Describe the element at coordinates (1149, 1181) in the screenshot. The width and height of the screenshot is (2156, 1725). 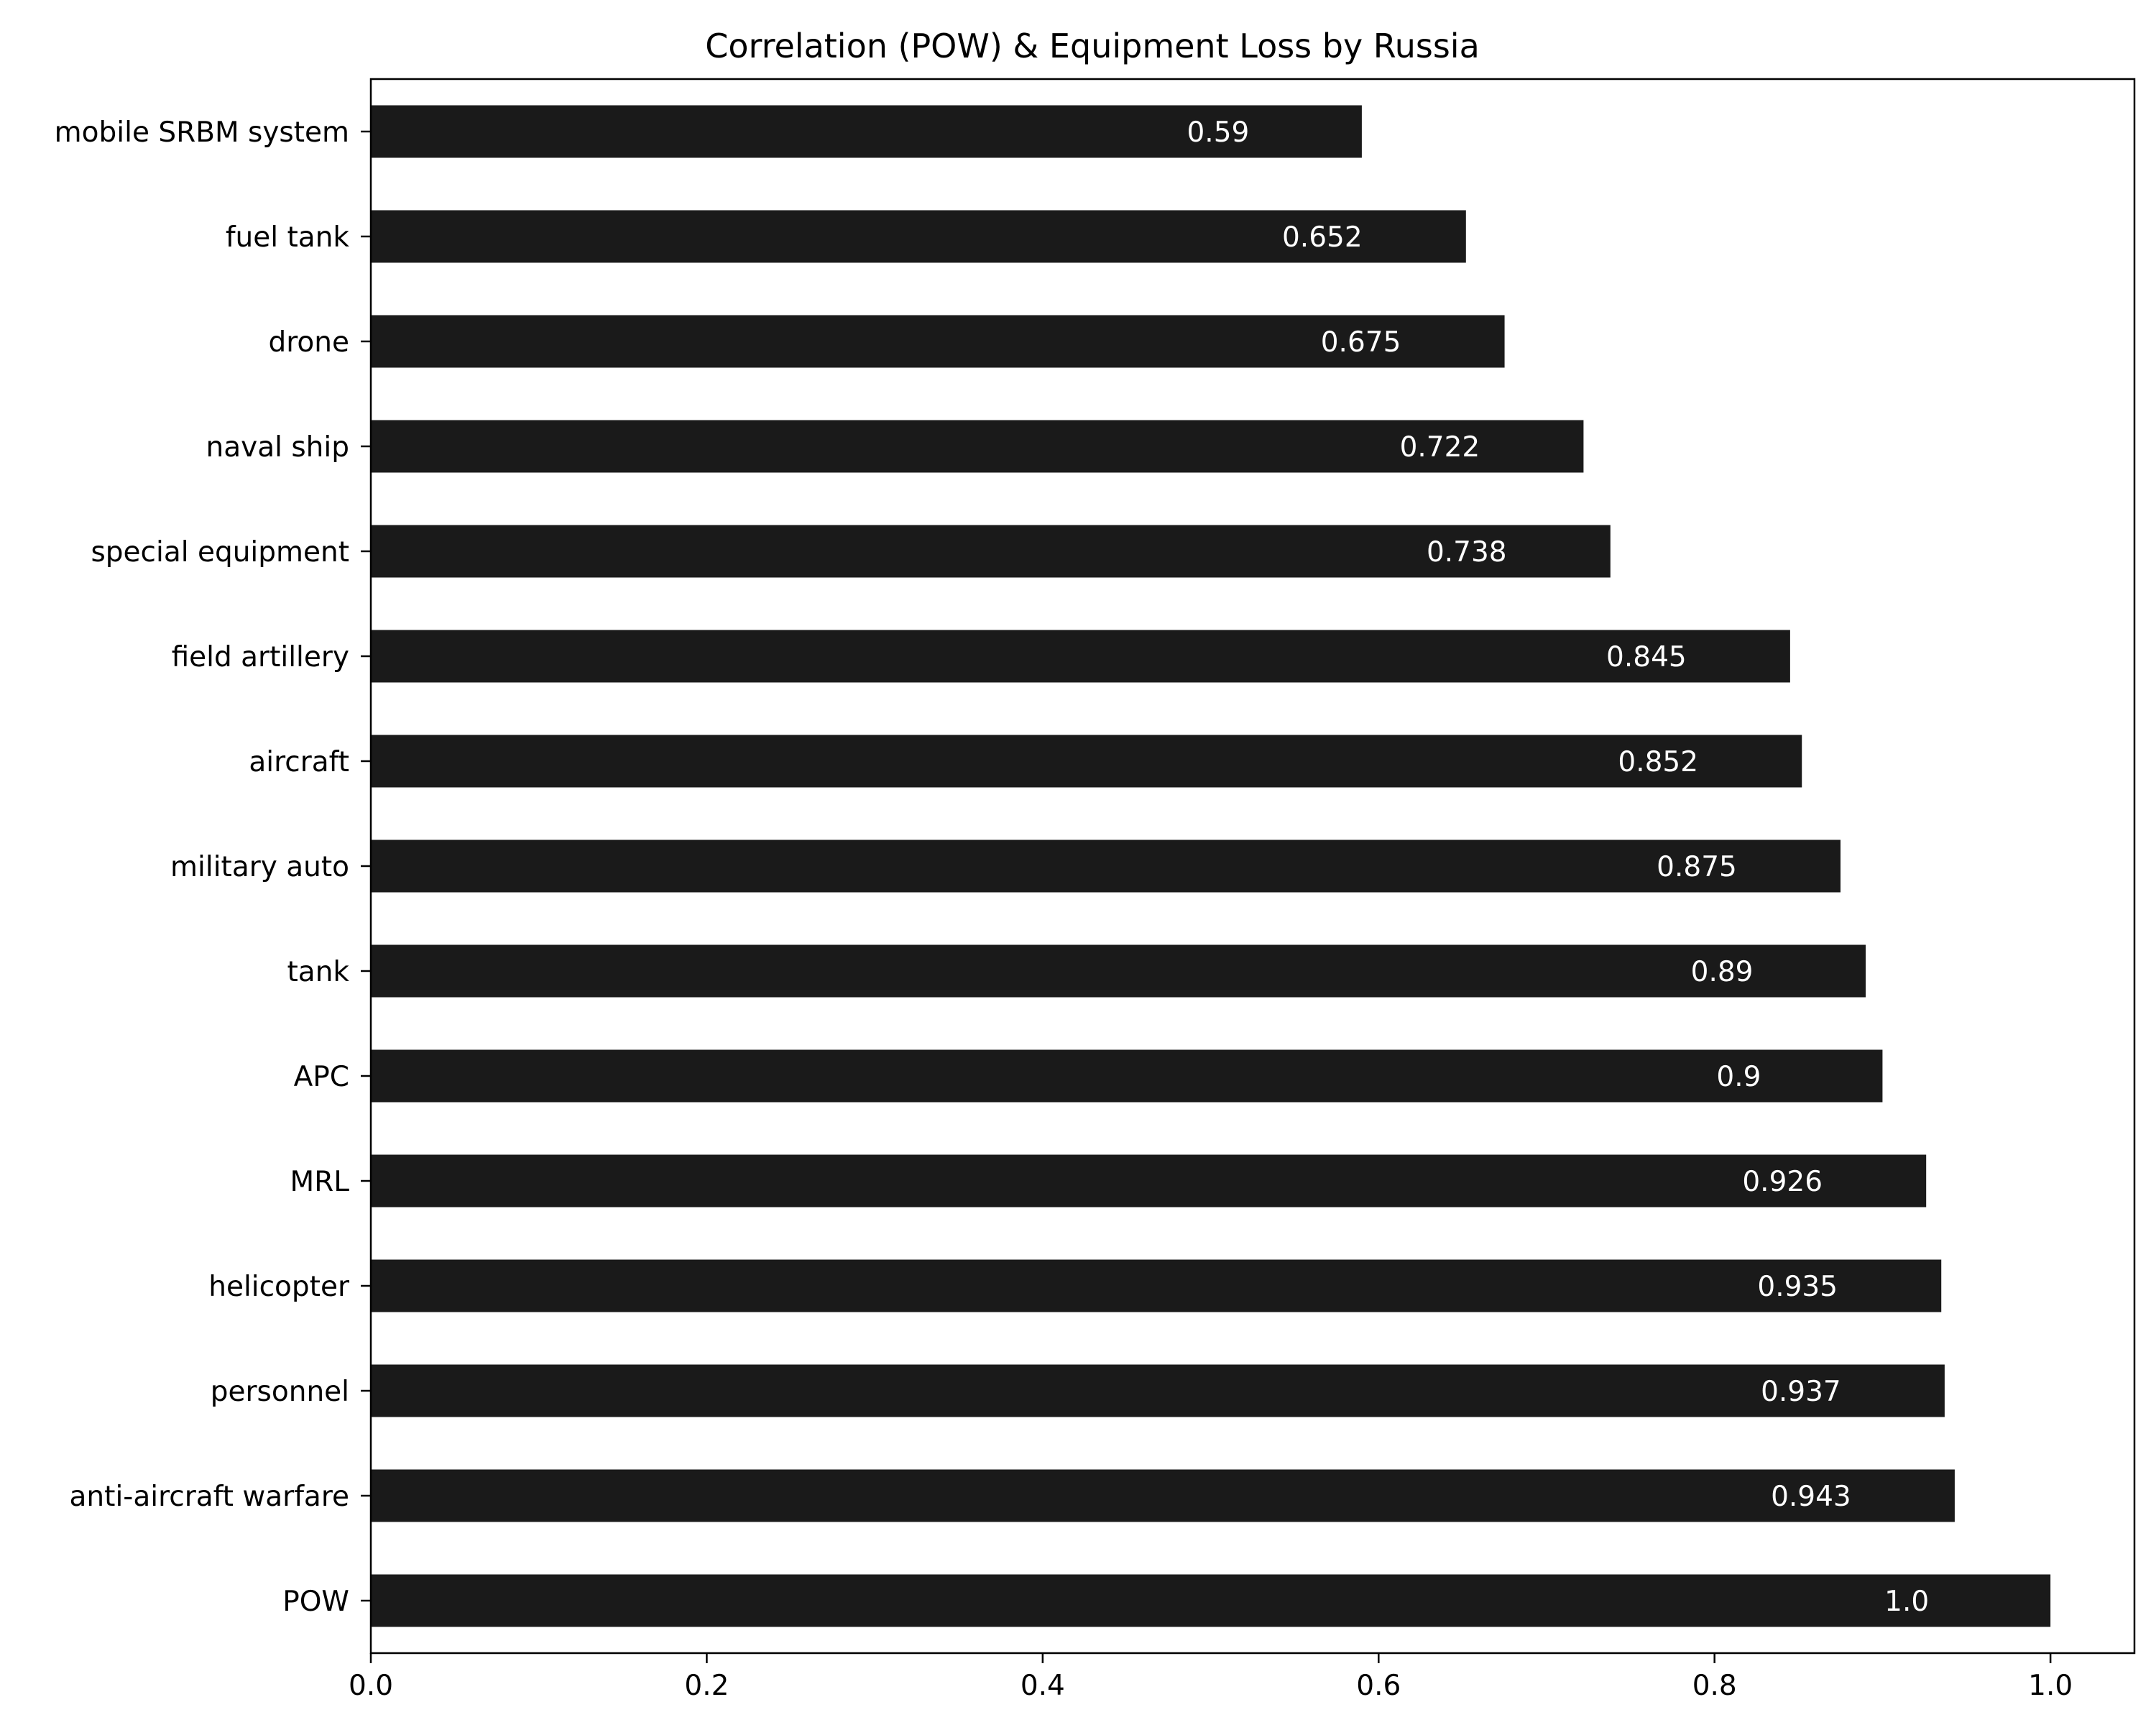
I see `bar-mrl` at that location.